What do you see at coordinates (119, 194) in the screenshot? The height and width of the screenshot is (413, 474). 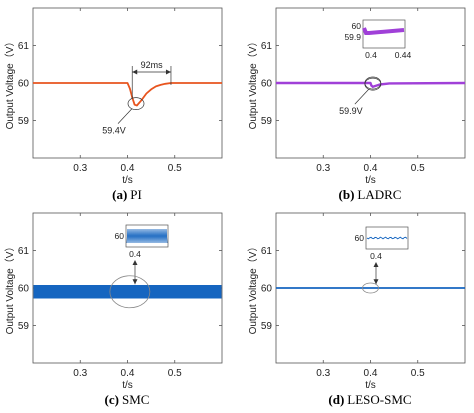 I see `caption-letter: (a)` at bounding box center [119, 194].